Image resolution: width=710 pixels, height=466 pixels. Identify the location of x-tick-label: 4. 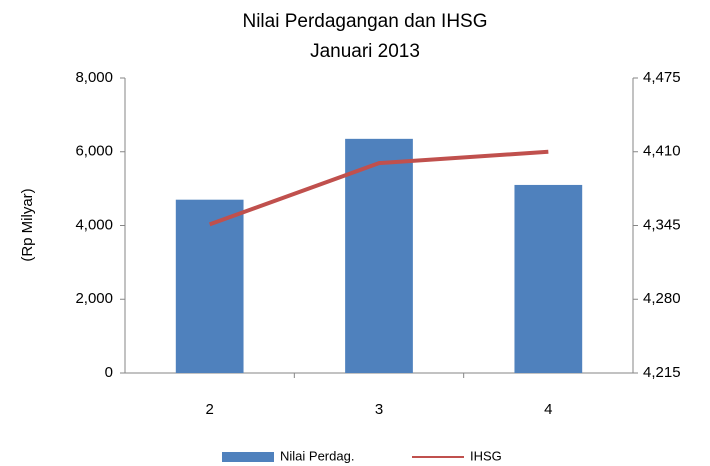
(548, 409).